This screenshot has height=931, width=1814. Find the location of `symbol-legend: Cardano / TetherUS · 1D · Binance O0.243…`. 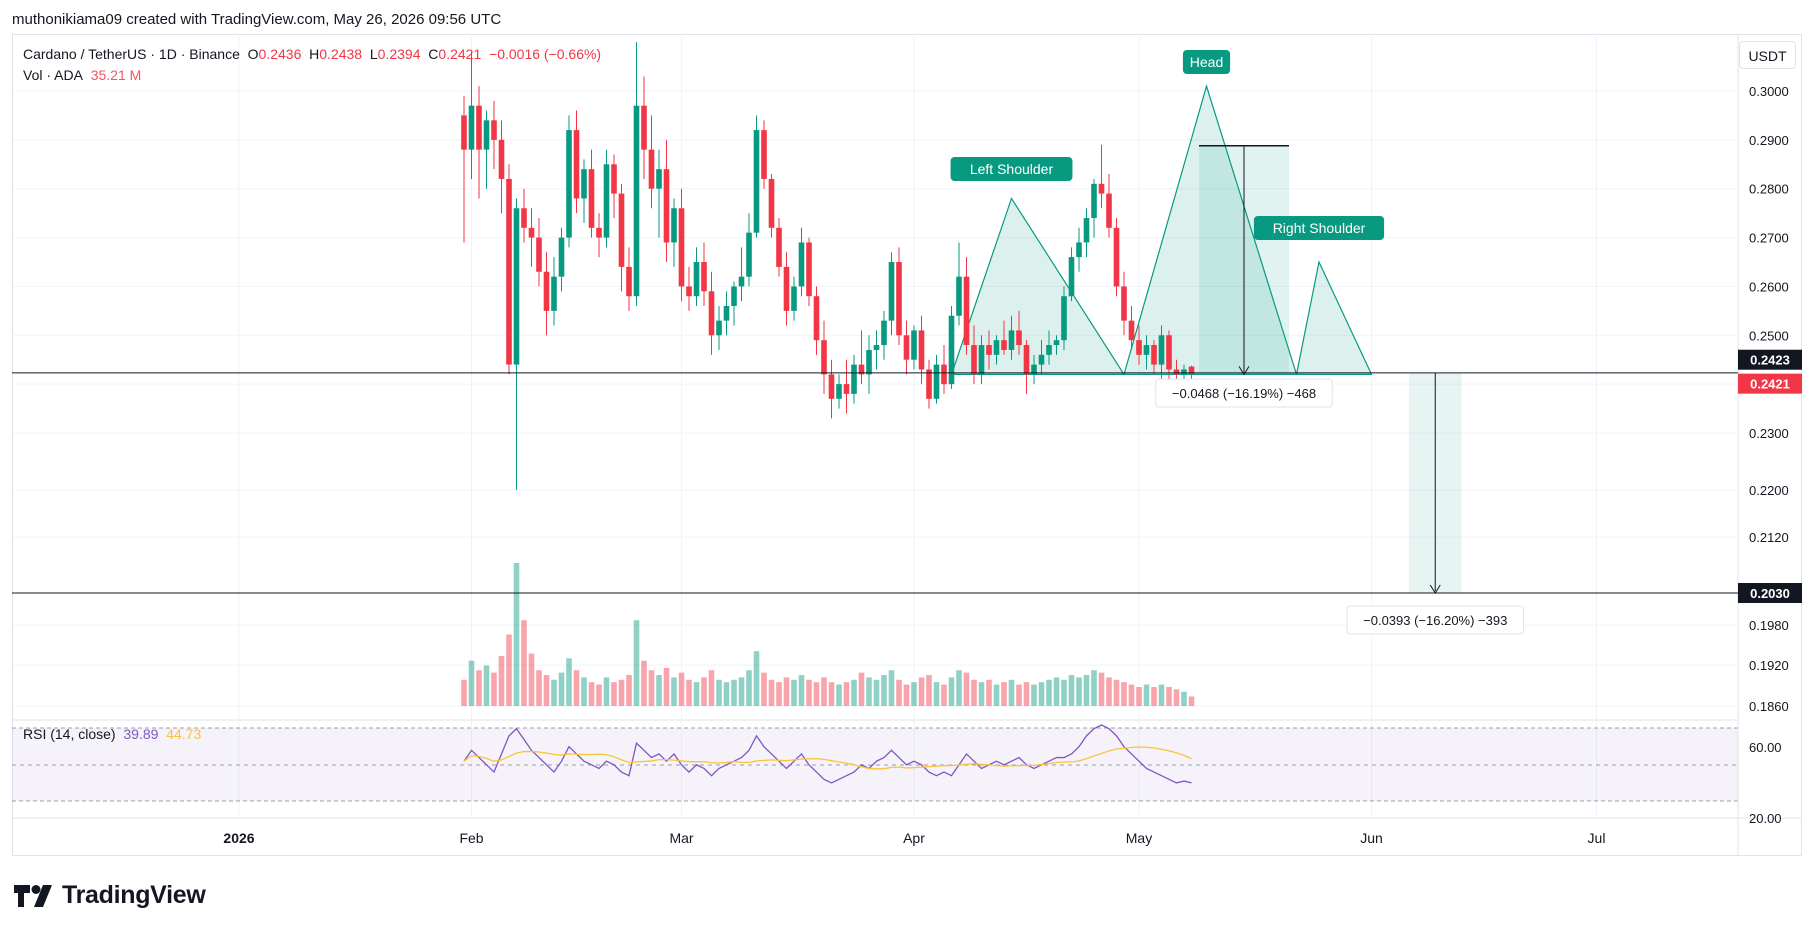

symbol-legend: Cardano / TetherUS · 1D · Binance O0.243… is located at coordinates (312, 65).